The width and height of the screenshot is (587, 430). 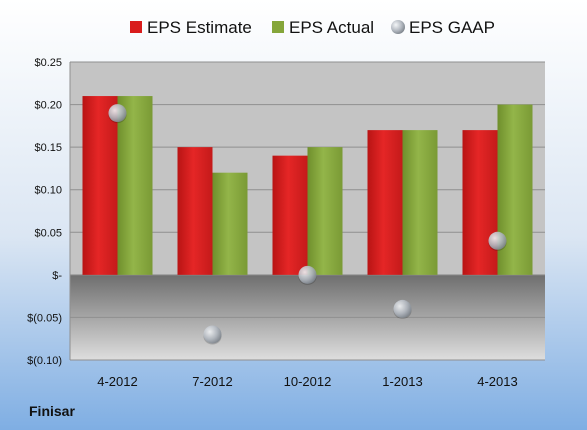 I want to click on x-tick-label: 7-2012, so click(x=212, y=381).